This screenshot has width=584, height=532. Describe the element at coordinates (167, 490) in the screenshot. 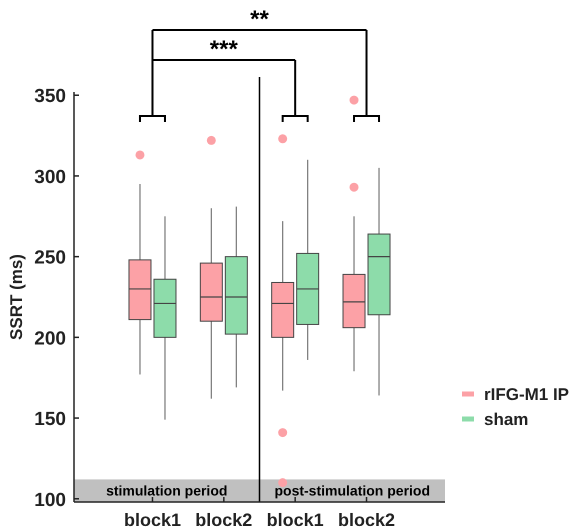

I see `band-label: stimulation period` at that location.